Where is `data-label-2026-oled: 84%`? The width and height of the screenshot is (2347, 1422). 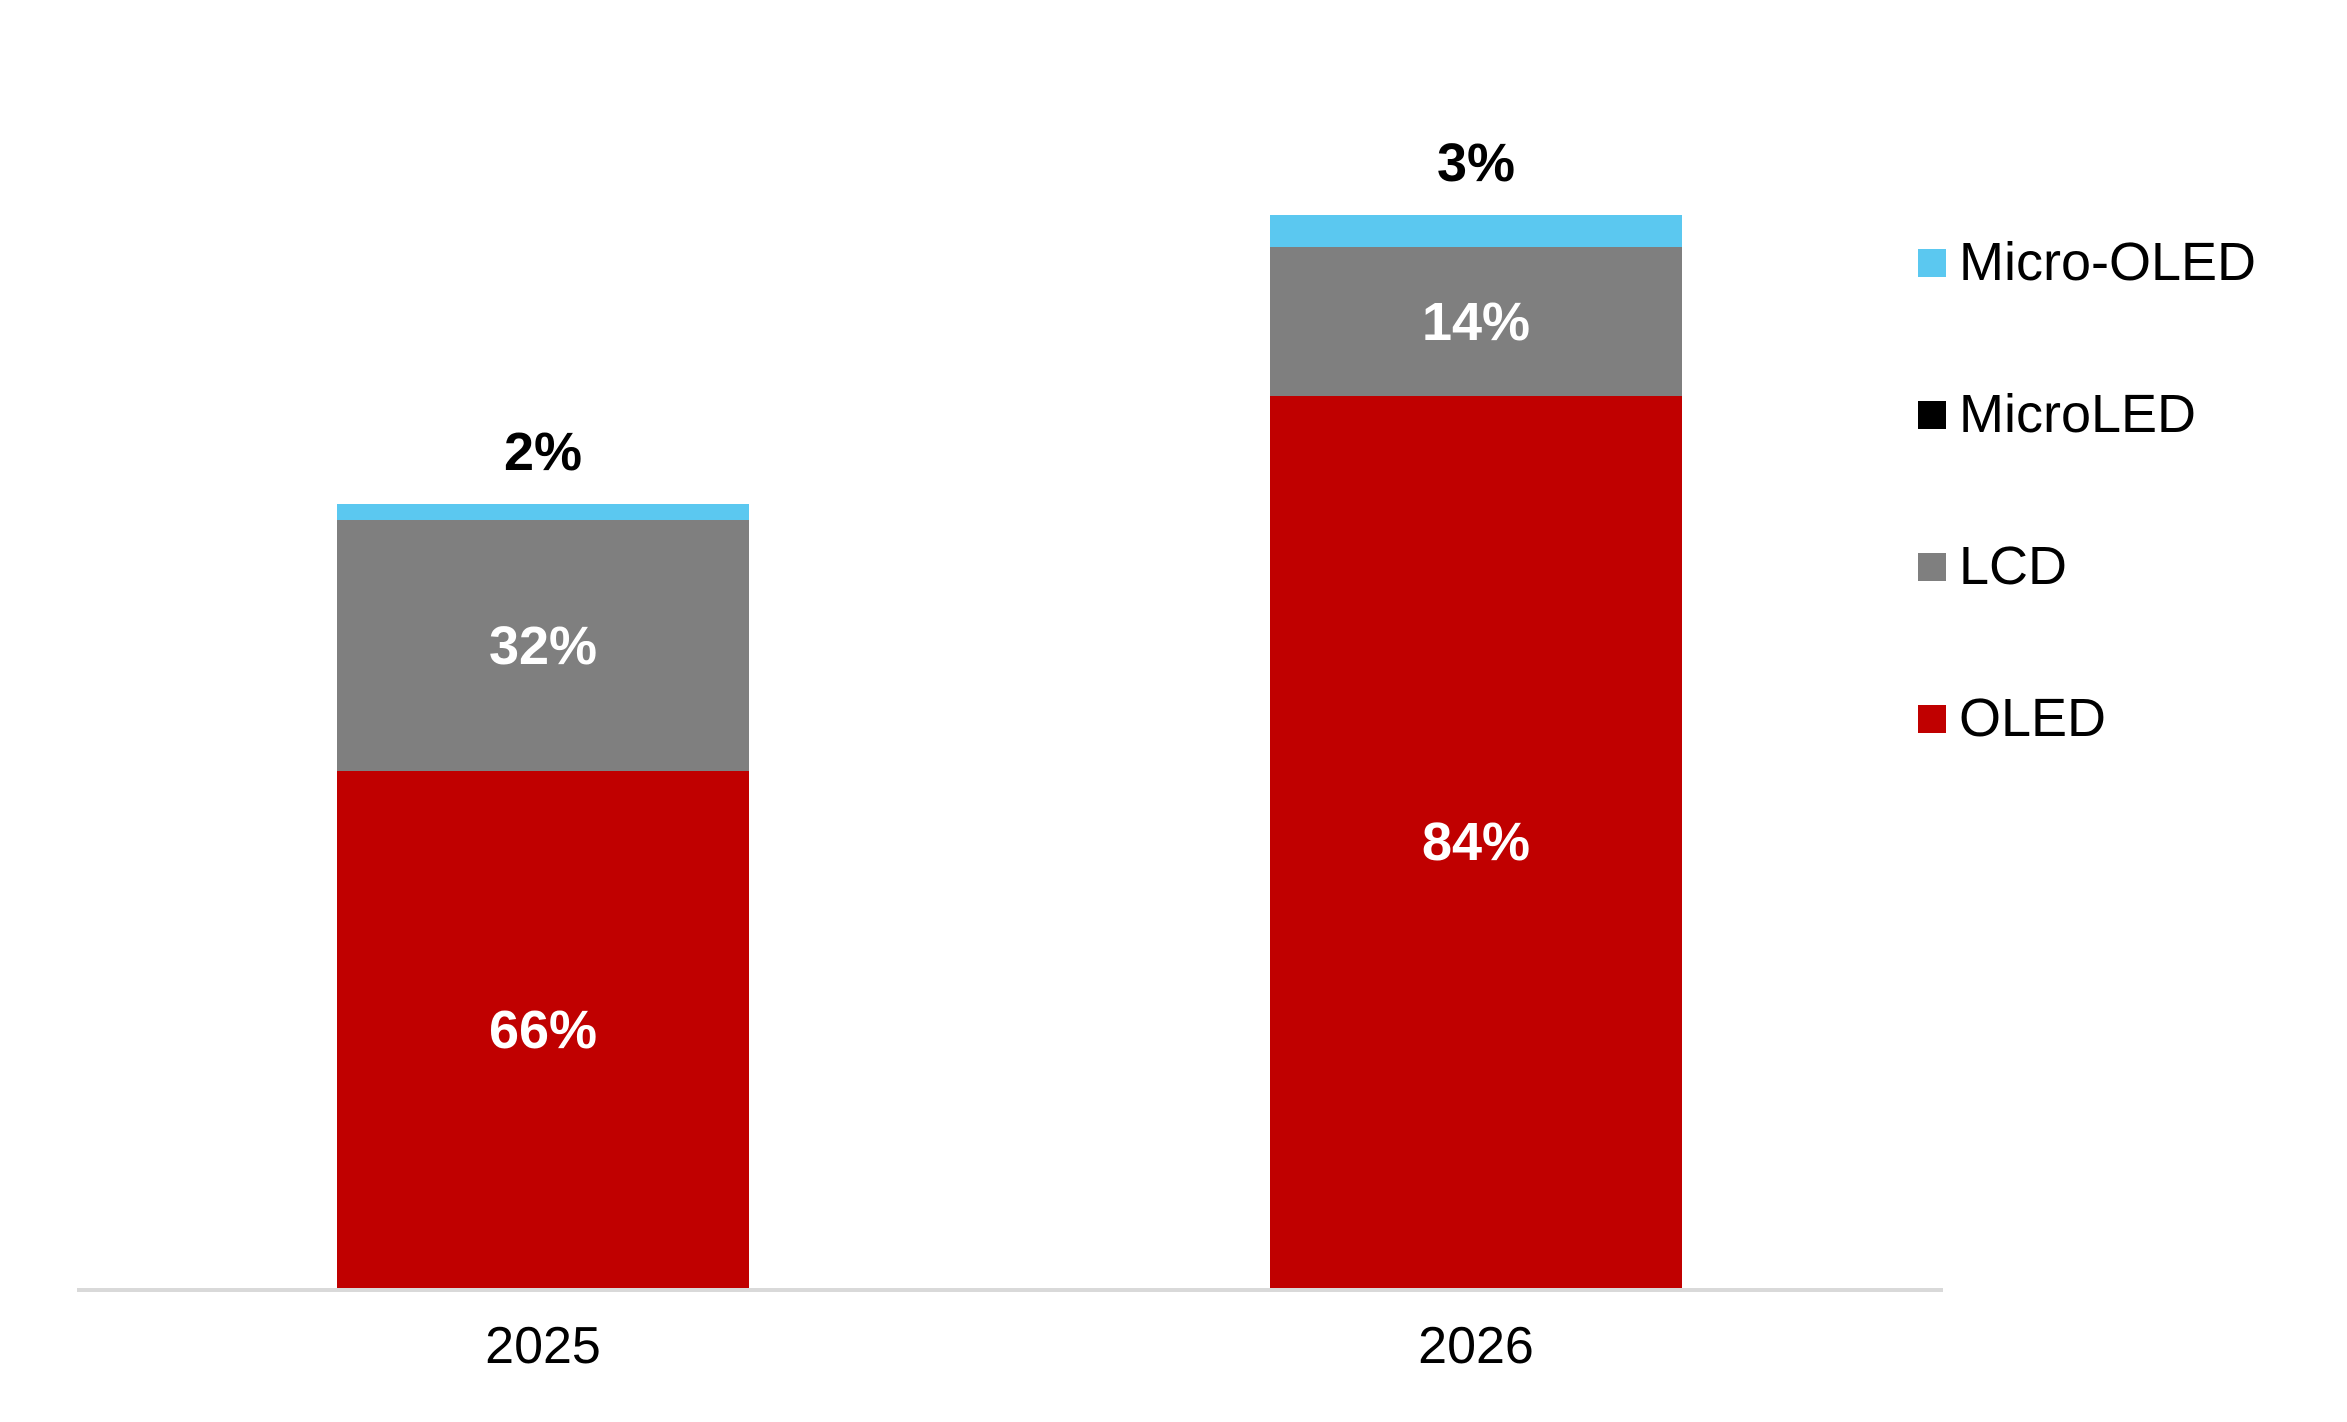 data-label-2026-oled: 84% is located at coordinates (1476, 842).